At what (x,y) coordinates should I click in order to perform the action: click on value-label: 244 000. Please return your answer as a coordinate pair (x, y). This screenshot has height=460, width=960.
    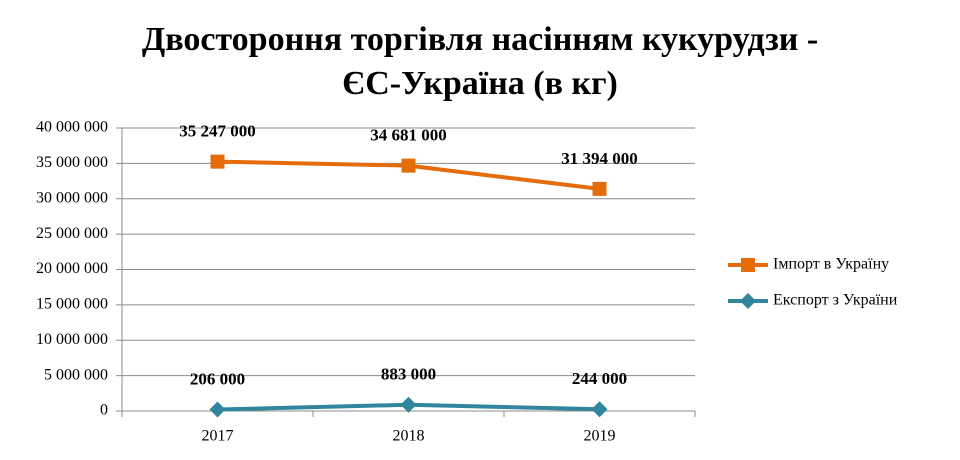
    Looking at the image, I should click on (599, 378).